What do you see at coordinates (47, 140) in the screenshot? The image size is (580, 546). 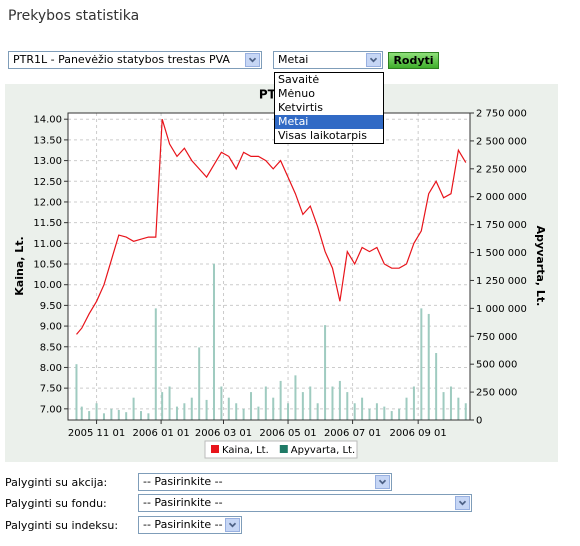 I see `y-tick-label: 13.50` at bounding box center [47, 140].